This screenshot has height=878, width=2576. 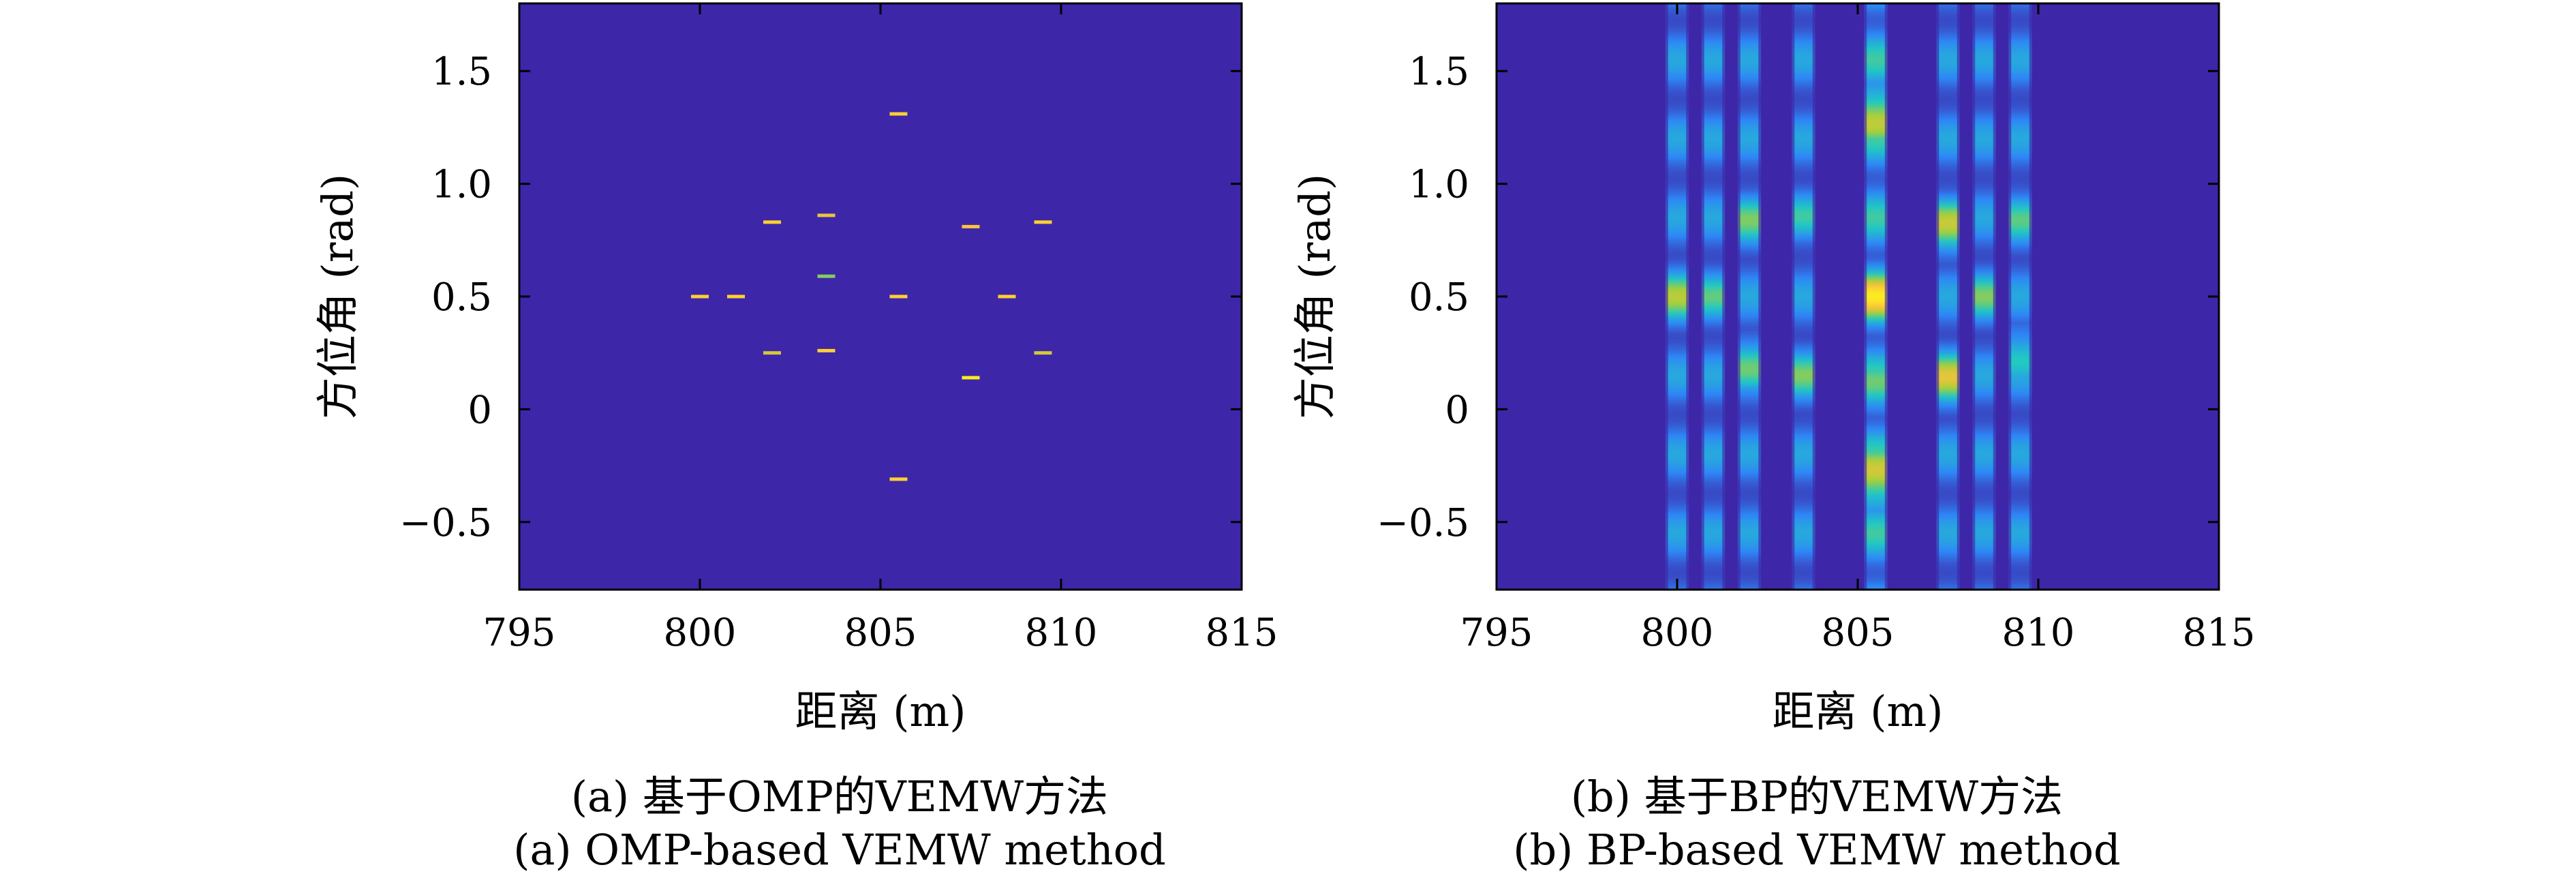 What do you see at coordinates (881, 711) in the screenshot?
I see `x-axis-label-a: 距离 (m)` at bounding box center [881, 711].